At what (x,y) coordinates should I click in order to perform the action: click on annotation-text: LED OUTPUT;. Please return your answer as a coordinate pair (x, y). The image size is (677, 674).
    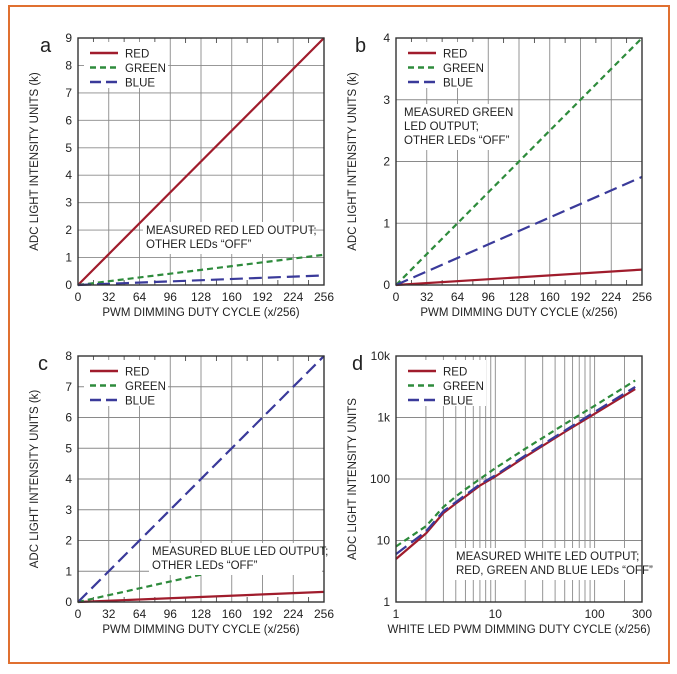
    Looking at the image, I should click on (441, 127).